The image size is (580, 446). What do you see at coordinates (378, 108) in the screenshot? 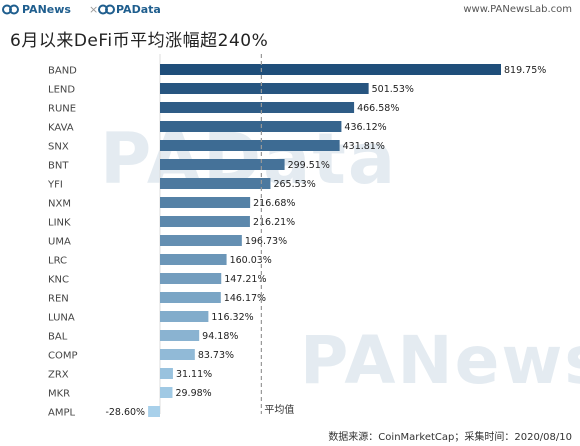
I see `value-label: 466.58%` at bounding box center [378, 108].